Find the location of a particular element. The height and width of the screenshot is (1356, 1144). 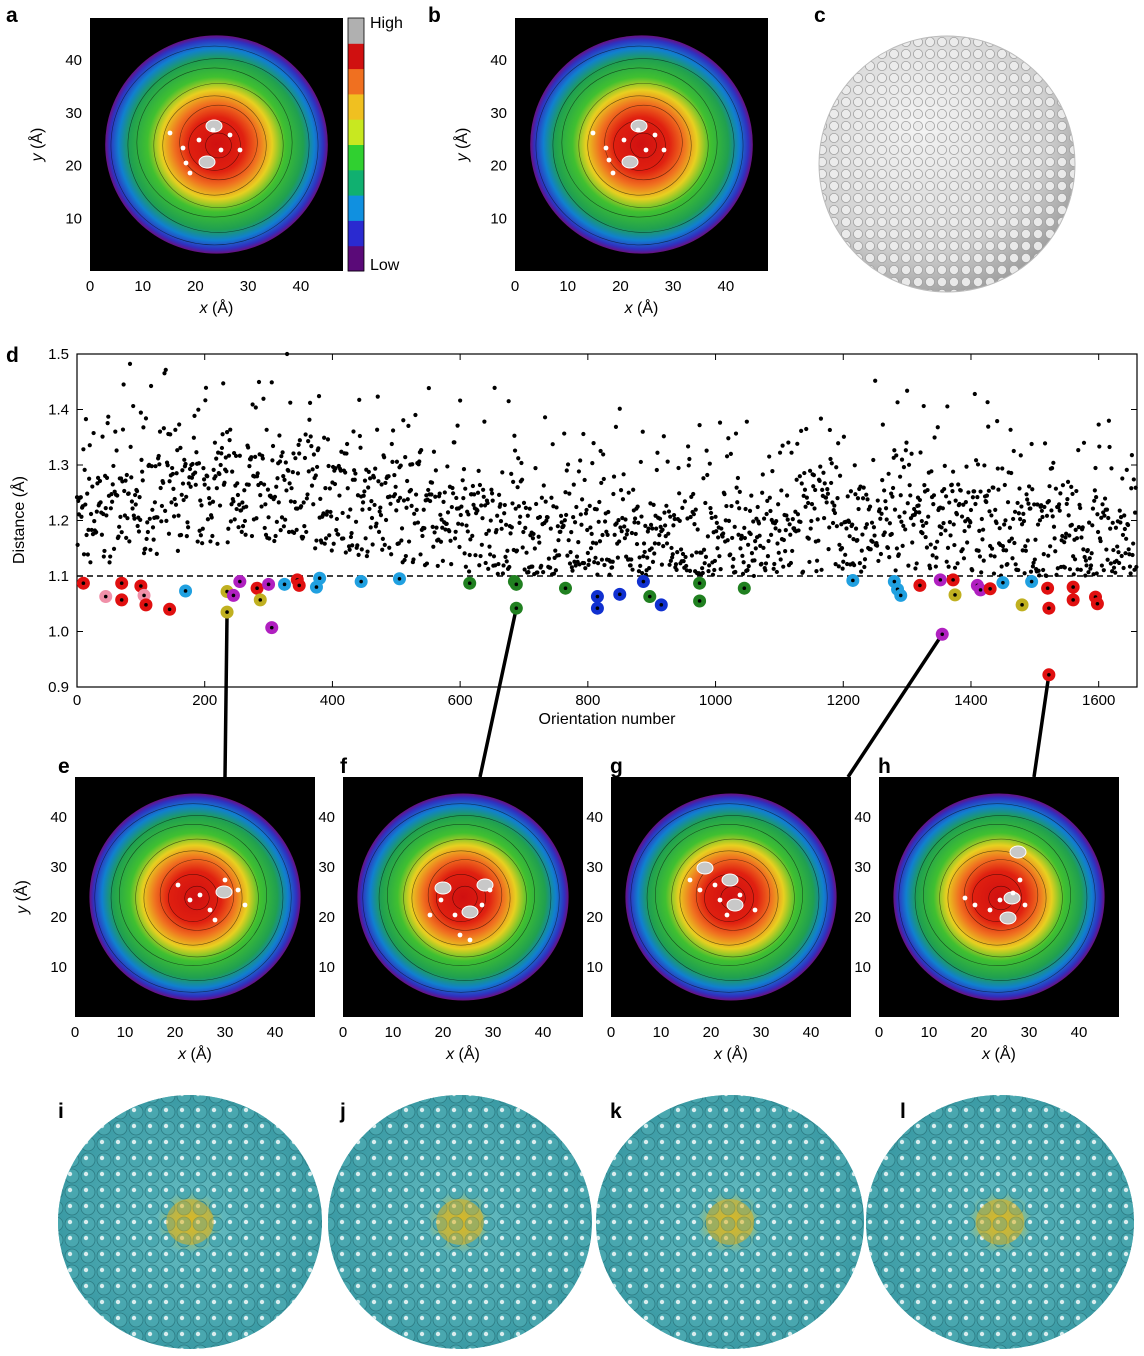

colorbar-segment is located at coordinates (356, 182).